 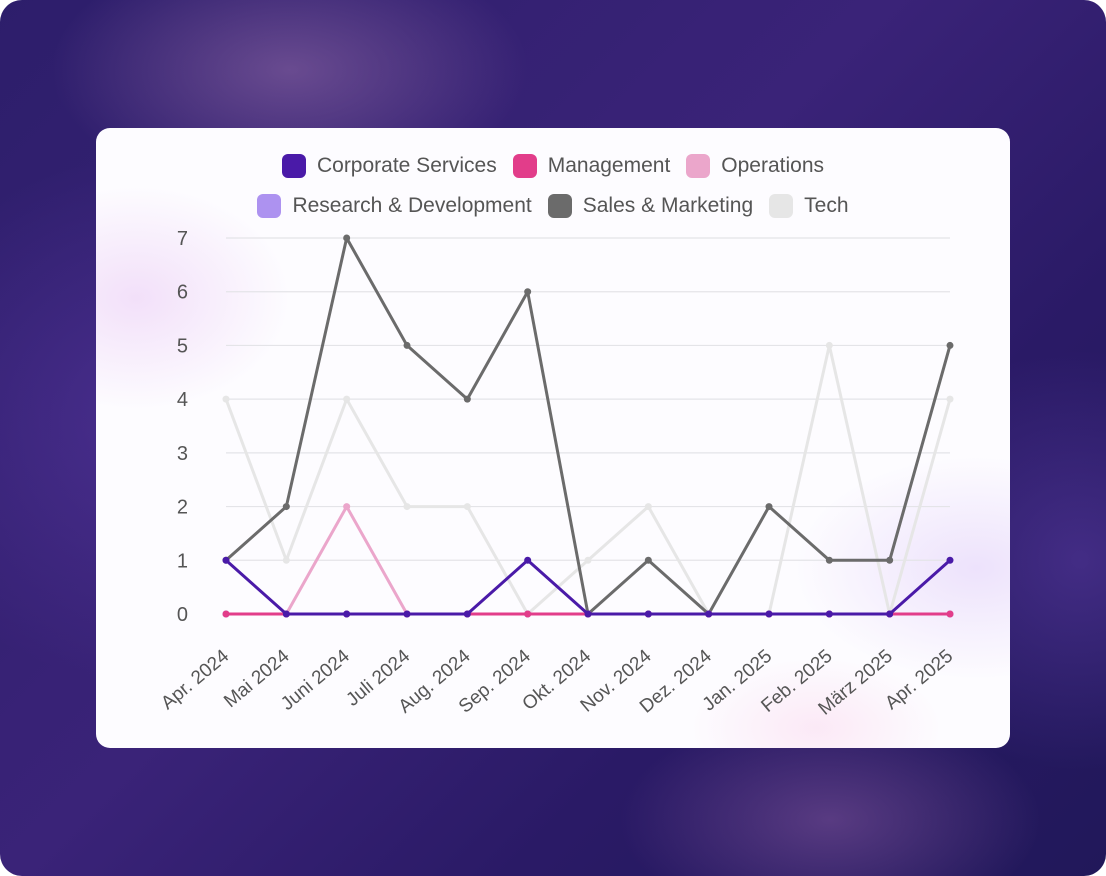 What do you see at coordinates (182, 454) in the screenshot?
I see `y-tick-label: 3` at bounding box center [182, 454].